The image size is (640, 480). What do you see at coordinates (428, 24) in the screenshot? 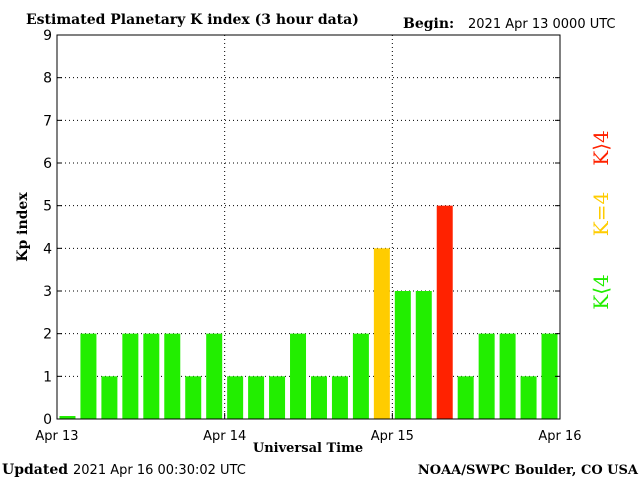
I see `begin-label: Begin:` at bounding box center [428, 24].